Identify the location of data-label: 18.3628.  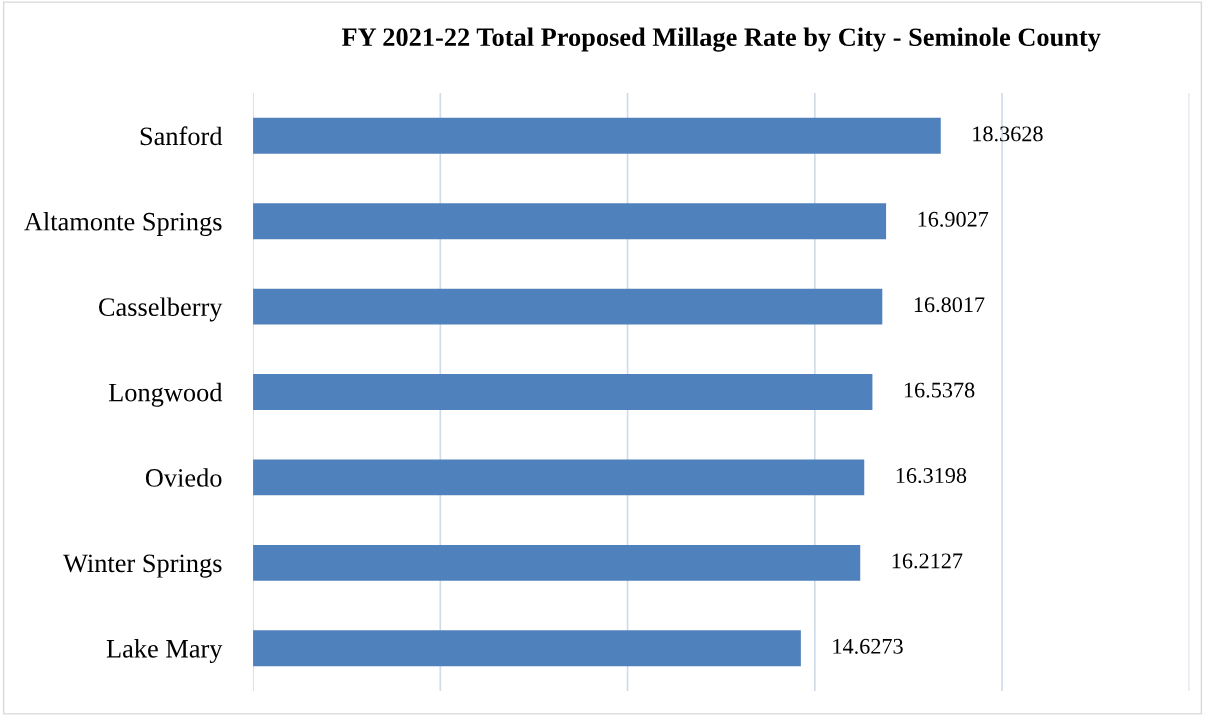
(1008, 134).